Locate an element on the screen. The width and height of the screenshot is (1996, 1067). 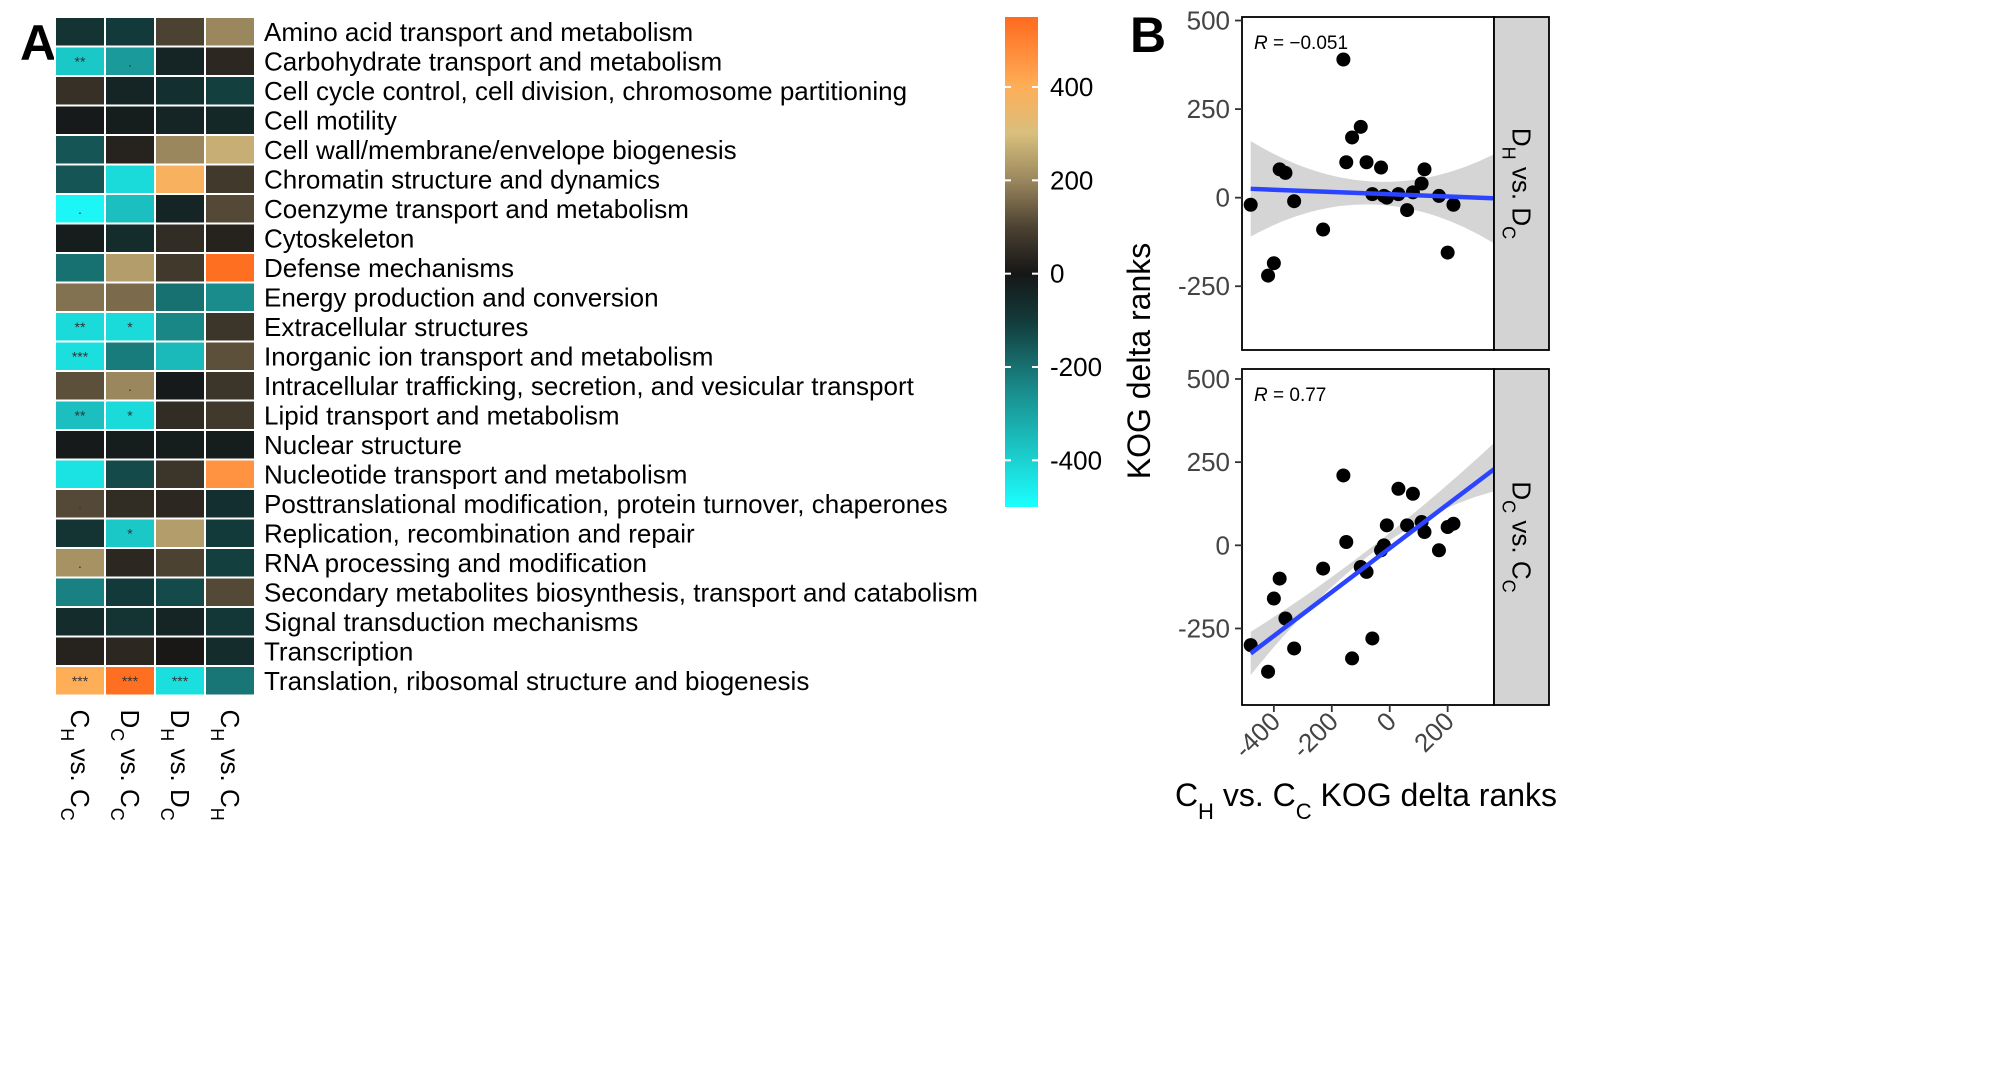
label-part: KOG delta ranks is located at coordinates (1434, 795).